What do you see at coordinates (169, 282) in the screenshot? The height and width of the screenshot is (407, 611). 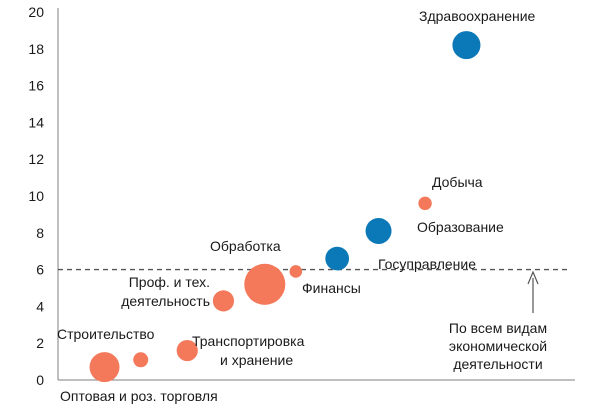 I see `label-prof-tech: Проф. и тех.` at bounding box center [169, 282].